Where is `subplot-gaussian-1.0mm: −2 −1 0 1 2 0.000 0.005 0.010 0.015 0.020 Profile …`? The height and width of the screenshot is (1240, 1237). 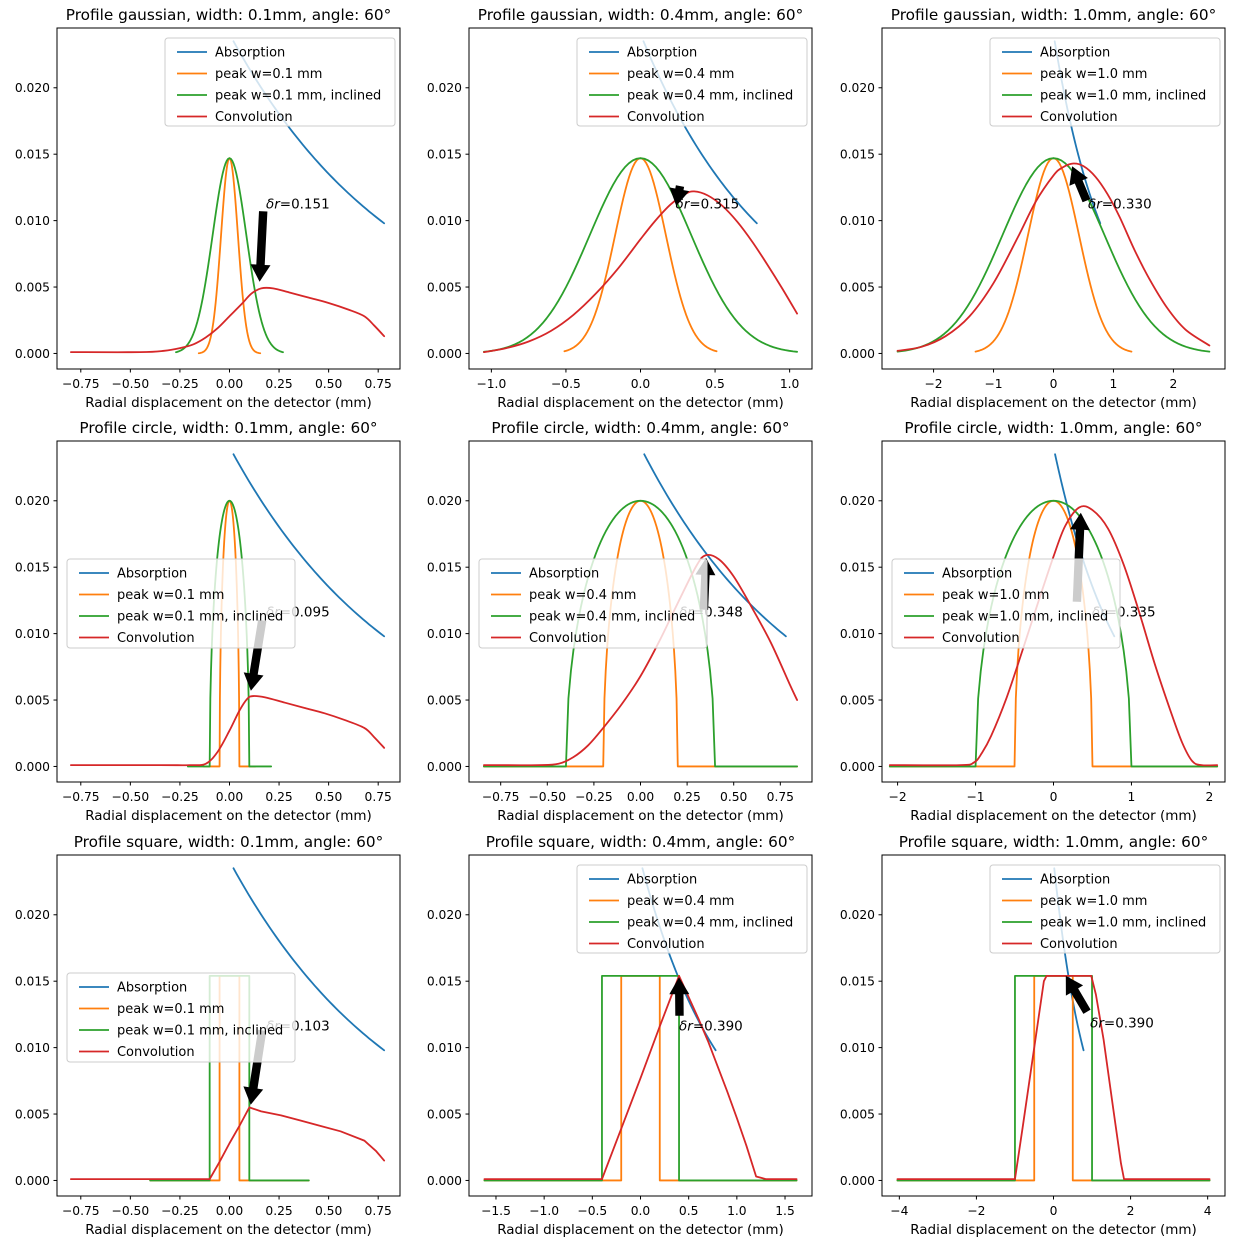 subplot-gaussian-1.0mm: −2 −1 0 1 2 0.000 0.005 0.010 0.015 0.020 Profile … is located at coordinates (1031, 206).